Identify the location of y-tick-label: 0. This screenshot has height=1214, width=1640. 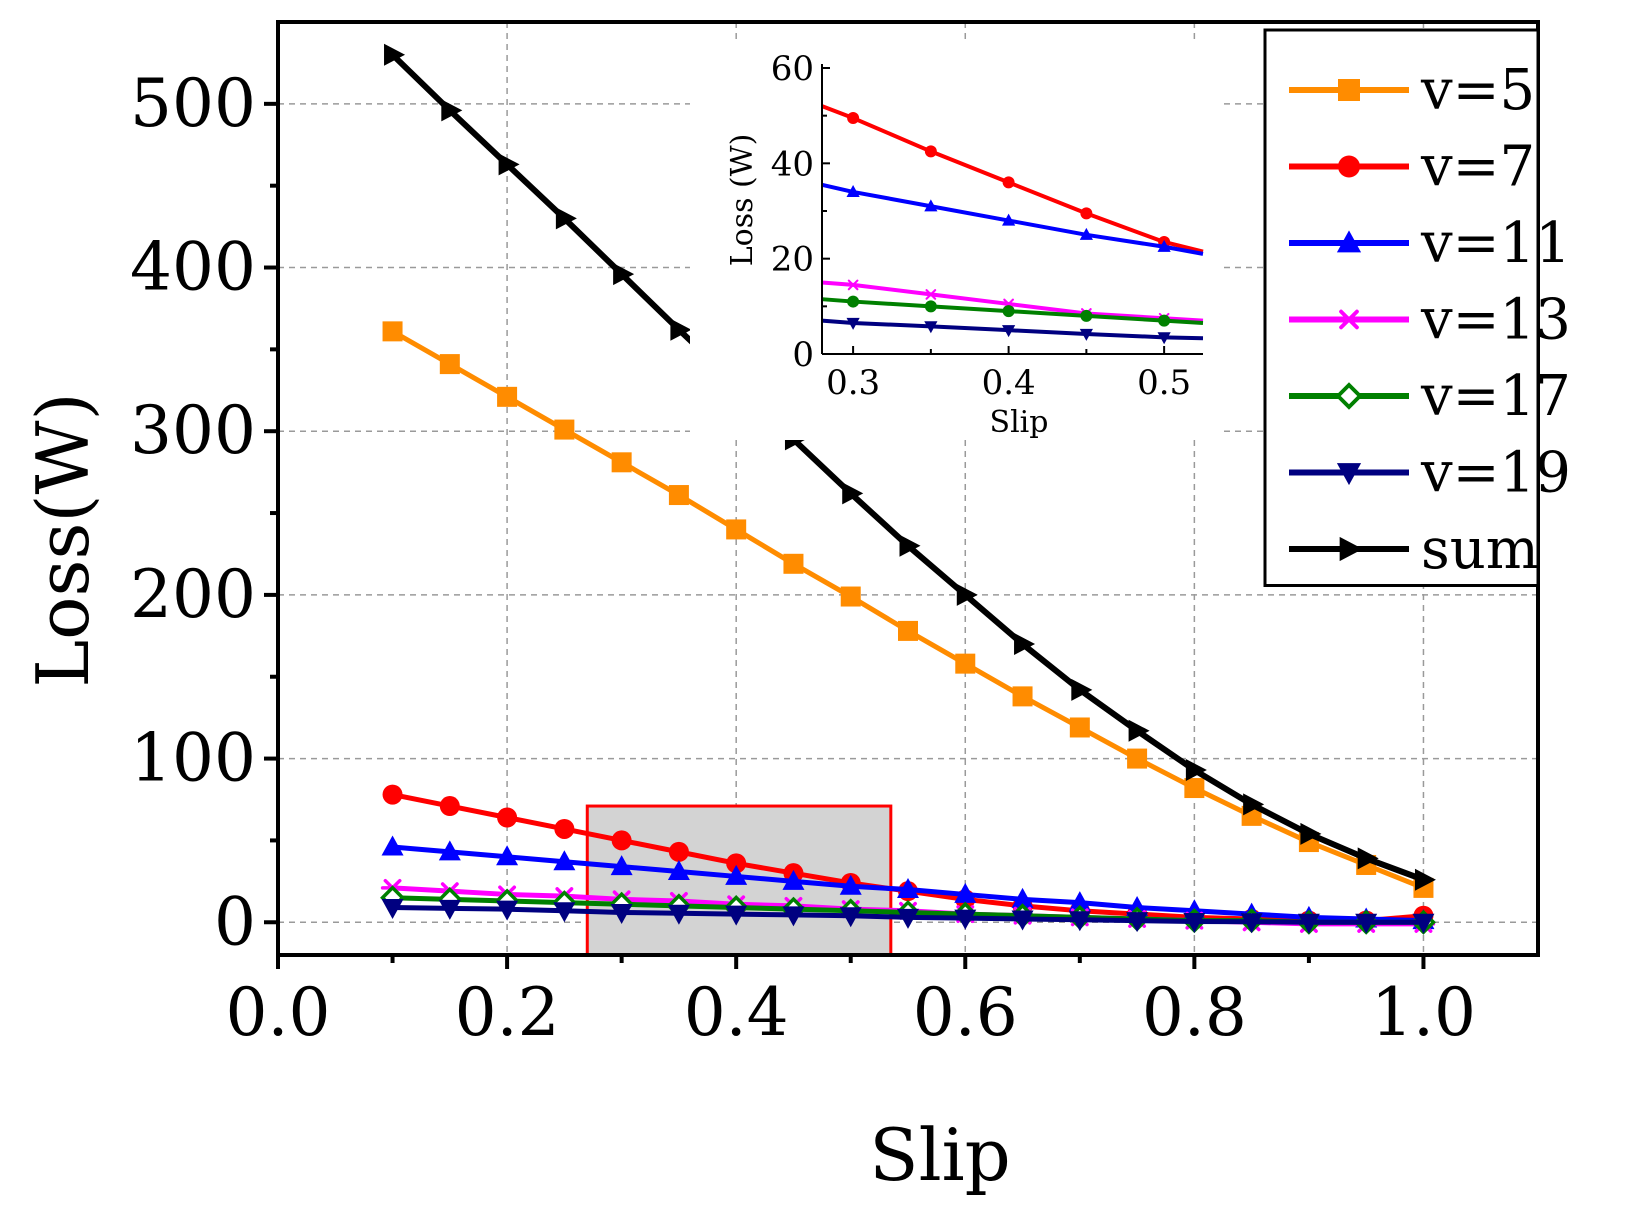
(235, 921).